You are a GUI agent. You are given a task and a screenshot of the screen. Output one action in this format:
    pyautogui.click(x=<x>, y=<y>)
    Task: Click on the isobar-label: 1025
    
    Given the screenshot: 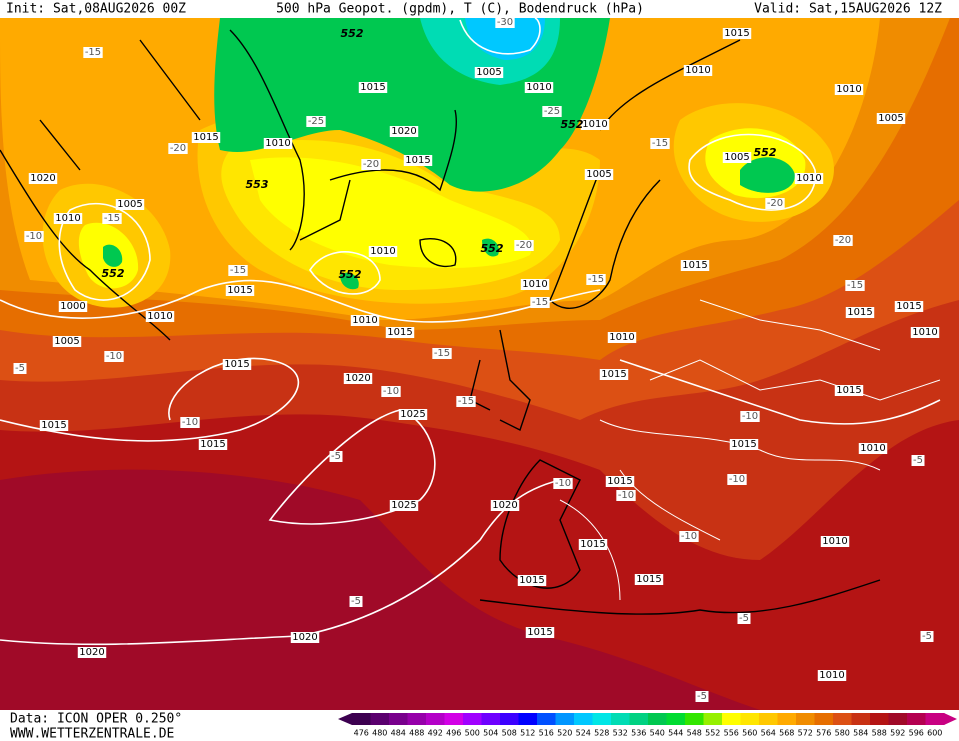 What is the action you would take?
    pyautogui.click(x=403, y=505)
    